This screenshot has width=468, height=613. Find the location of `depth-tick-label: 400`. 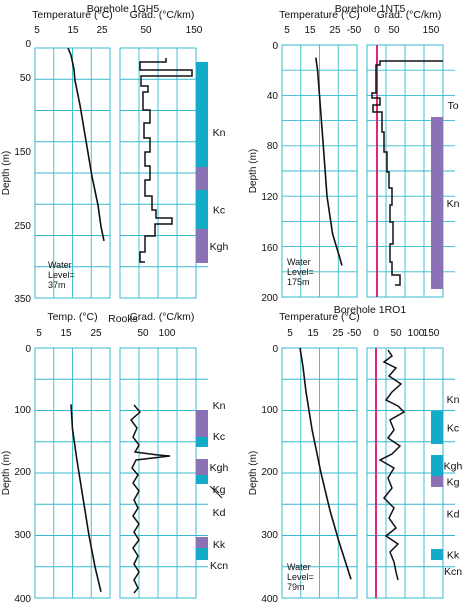

depth-tick-label: 400 is located at coordinates (269, 599).